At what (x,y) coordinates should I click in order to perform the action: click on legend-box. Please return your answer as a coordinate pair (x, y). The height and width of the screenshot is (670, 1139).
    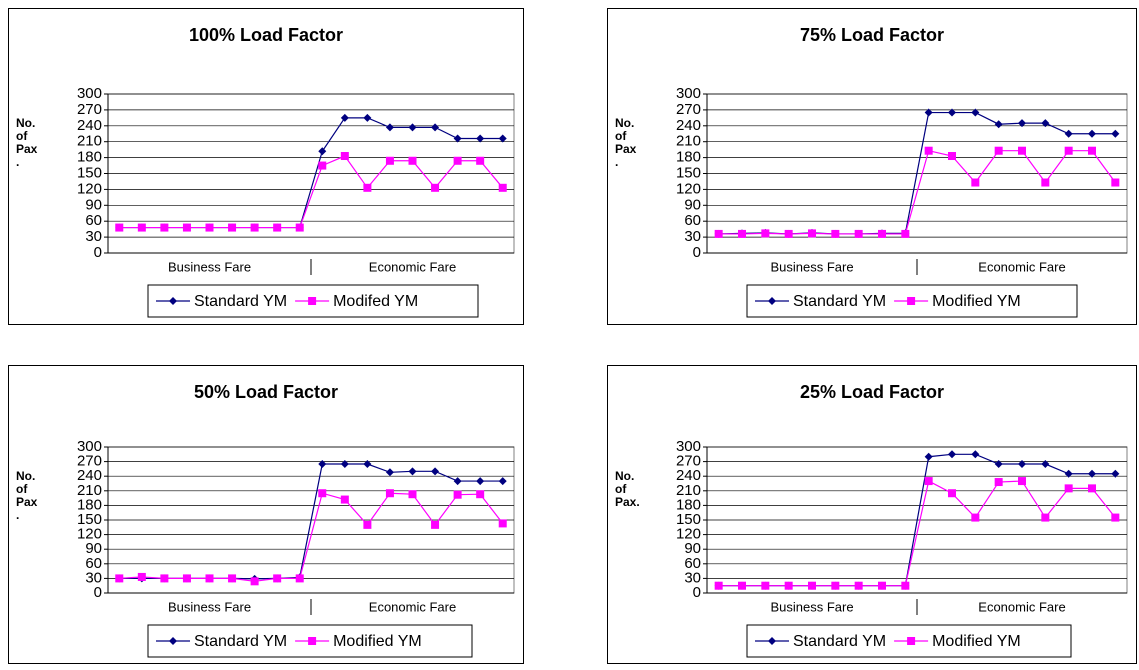
    Looking at the image, I should click on (313, 301).